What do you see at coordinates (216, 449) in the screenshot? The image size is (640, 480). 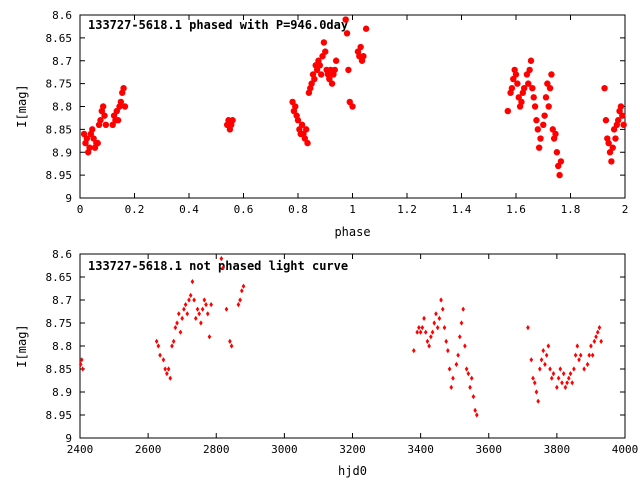 I see `x-tick-label: 2800` at bounding box center [216, 449].